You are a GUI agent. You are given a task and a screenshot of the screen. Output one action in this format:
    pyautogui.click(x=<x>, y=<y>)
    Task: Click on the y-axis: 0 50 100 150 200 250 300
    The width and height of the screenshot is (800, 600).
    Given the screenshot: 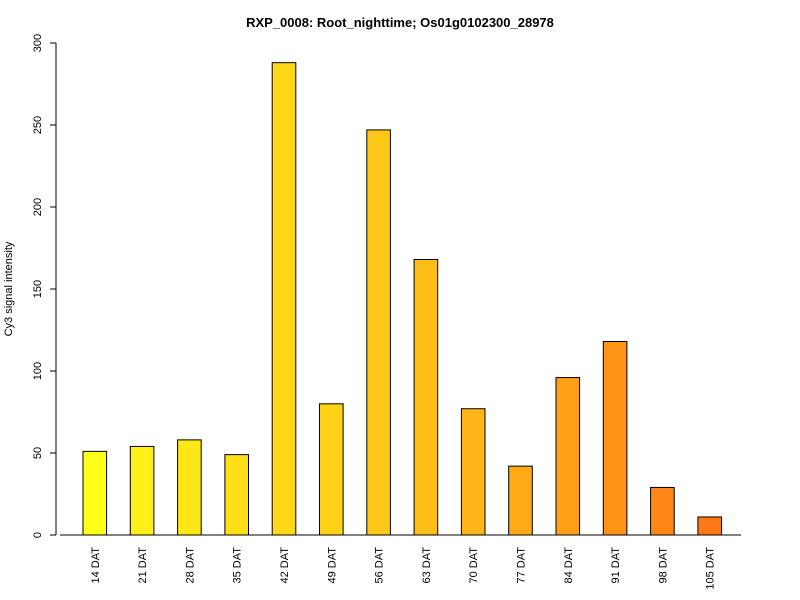 What is the action you would take?
    pyautogui.click(x=44, y=286)
    